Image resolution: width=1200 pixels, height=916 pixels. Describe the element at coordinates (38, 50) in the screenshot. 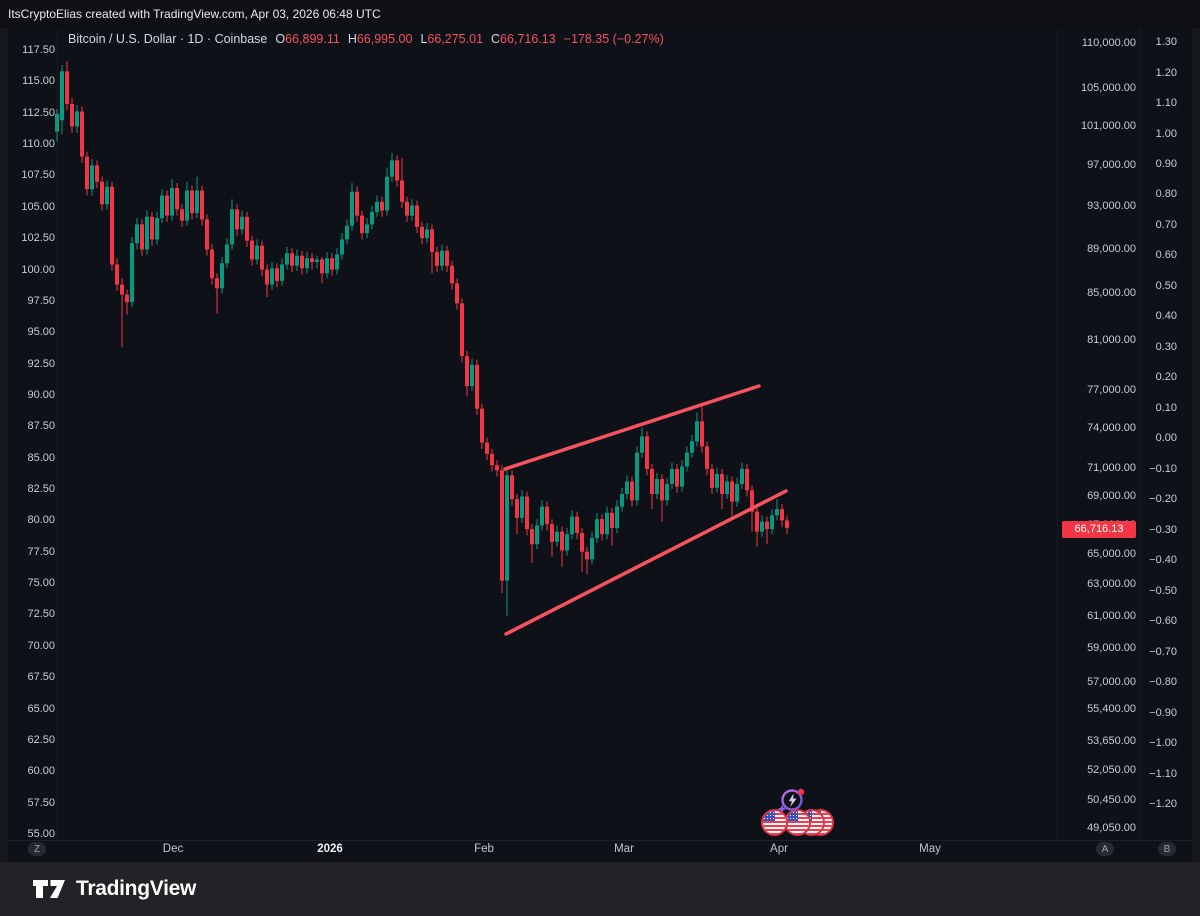

I see `left-axis-tick: 117.50` at that location.